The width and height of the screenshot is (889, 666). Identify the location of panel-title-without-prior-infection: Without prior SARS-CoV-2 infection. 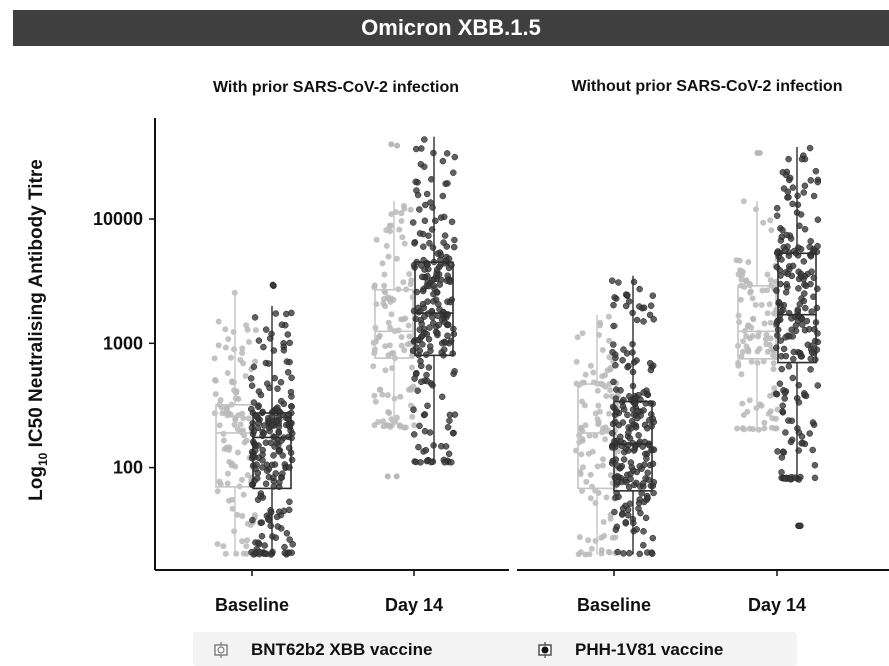
(707, 86).